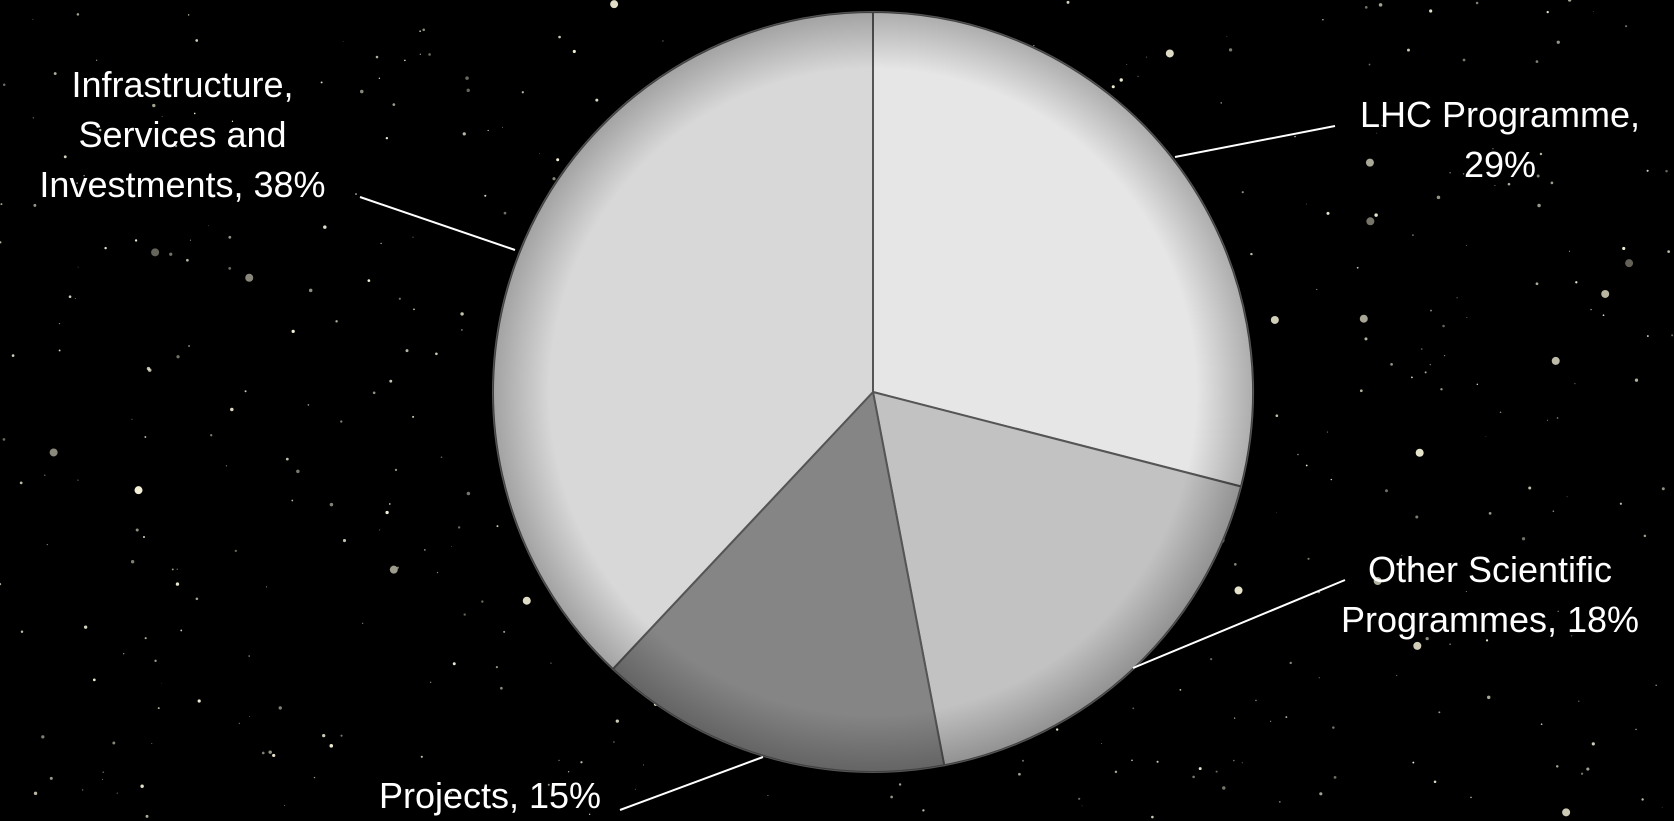 The height and width of the screenshot is (821, 1674). What do you see at coordinates (1490, 594) in the screenshot?
I see `data-label: Other Scientific Programmes, 18%` at bounding box center [1490, 594].